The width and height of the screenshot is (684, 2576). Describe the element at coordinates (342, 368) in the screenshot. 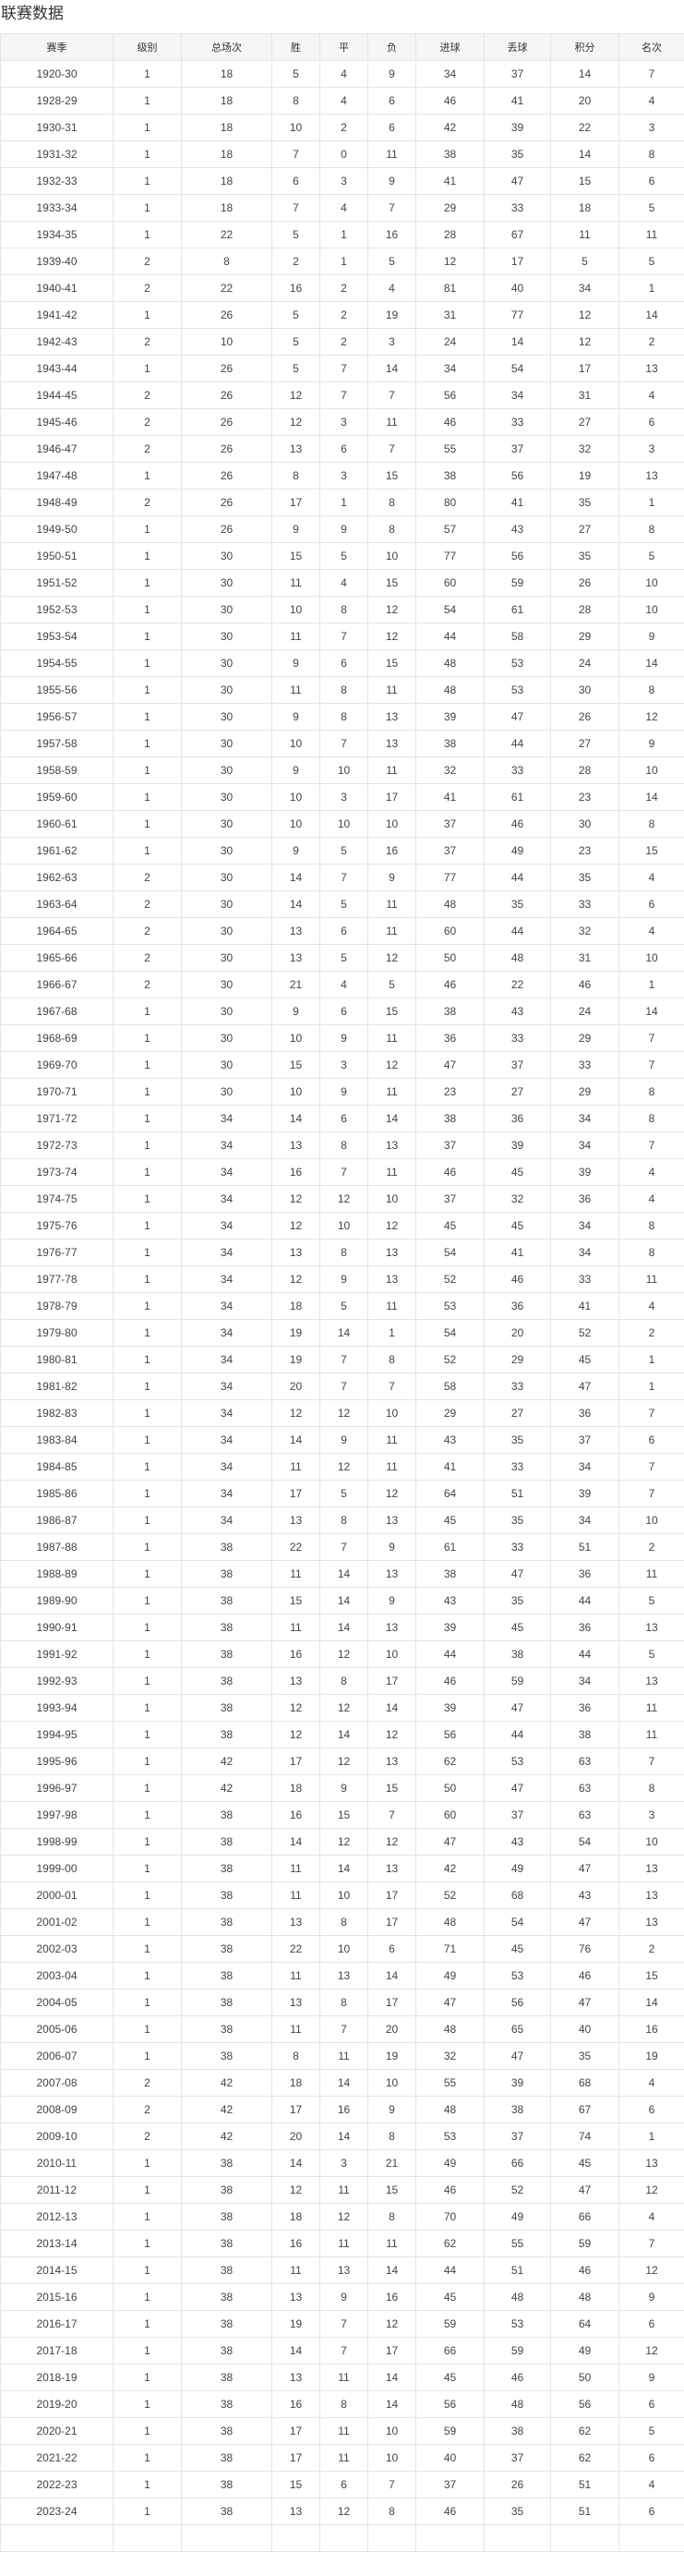

I see `table-row: 1943-44 1 26 5 7 14 34 54 17 13` at that location.